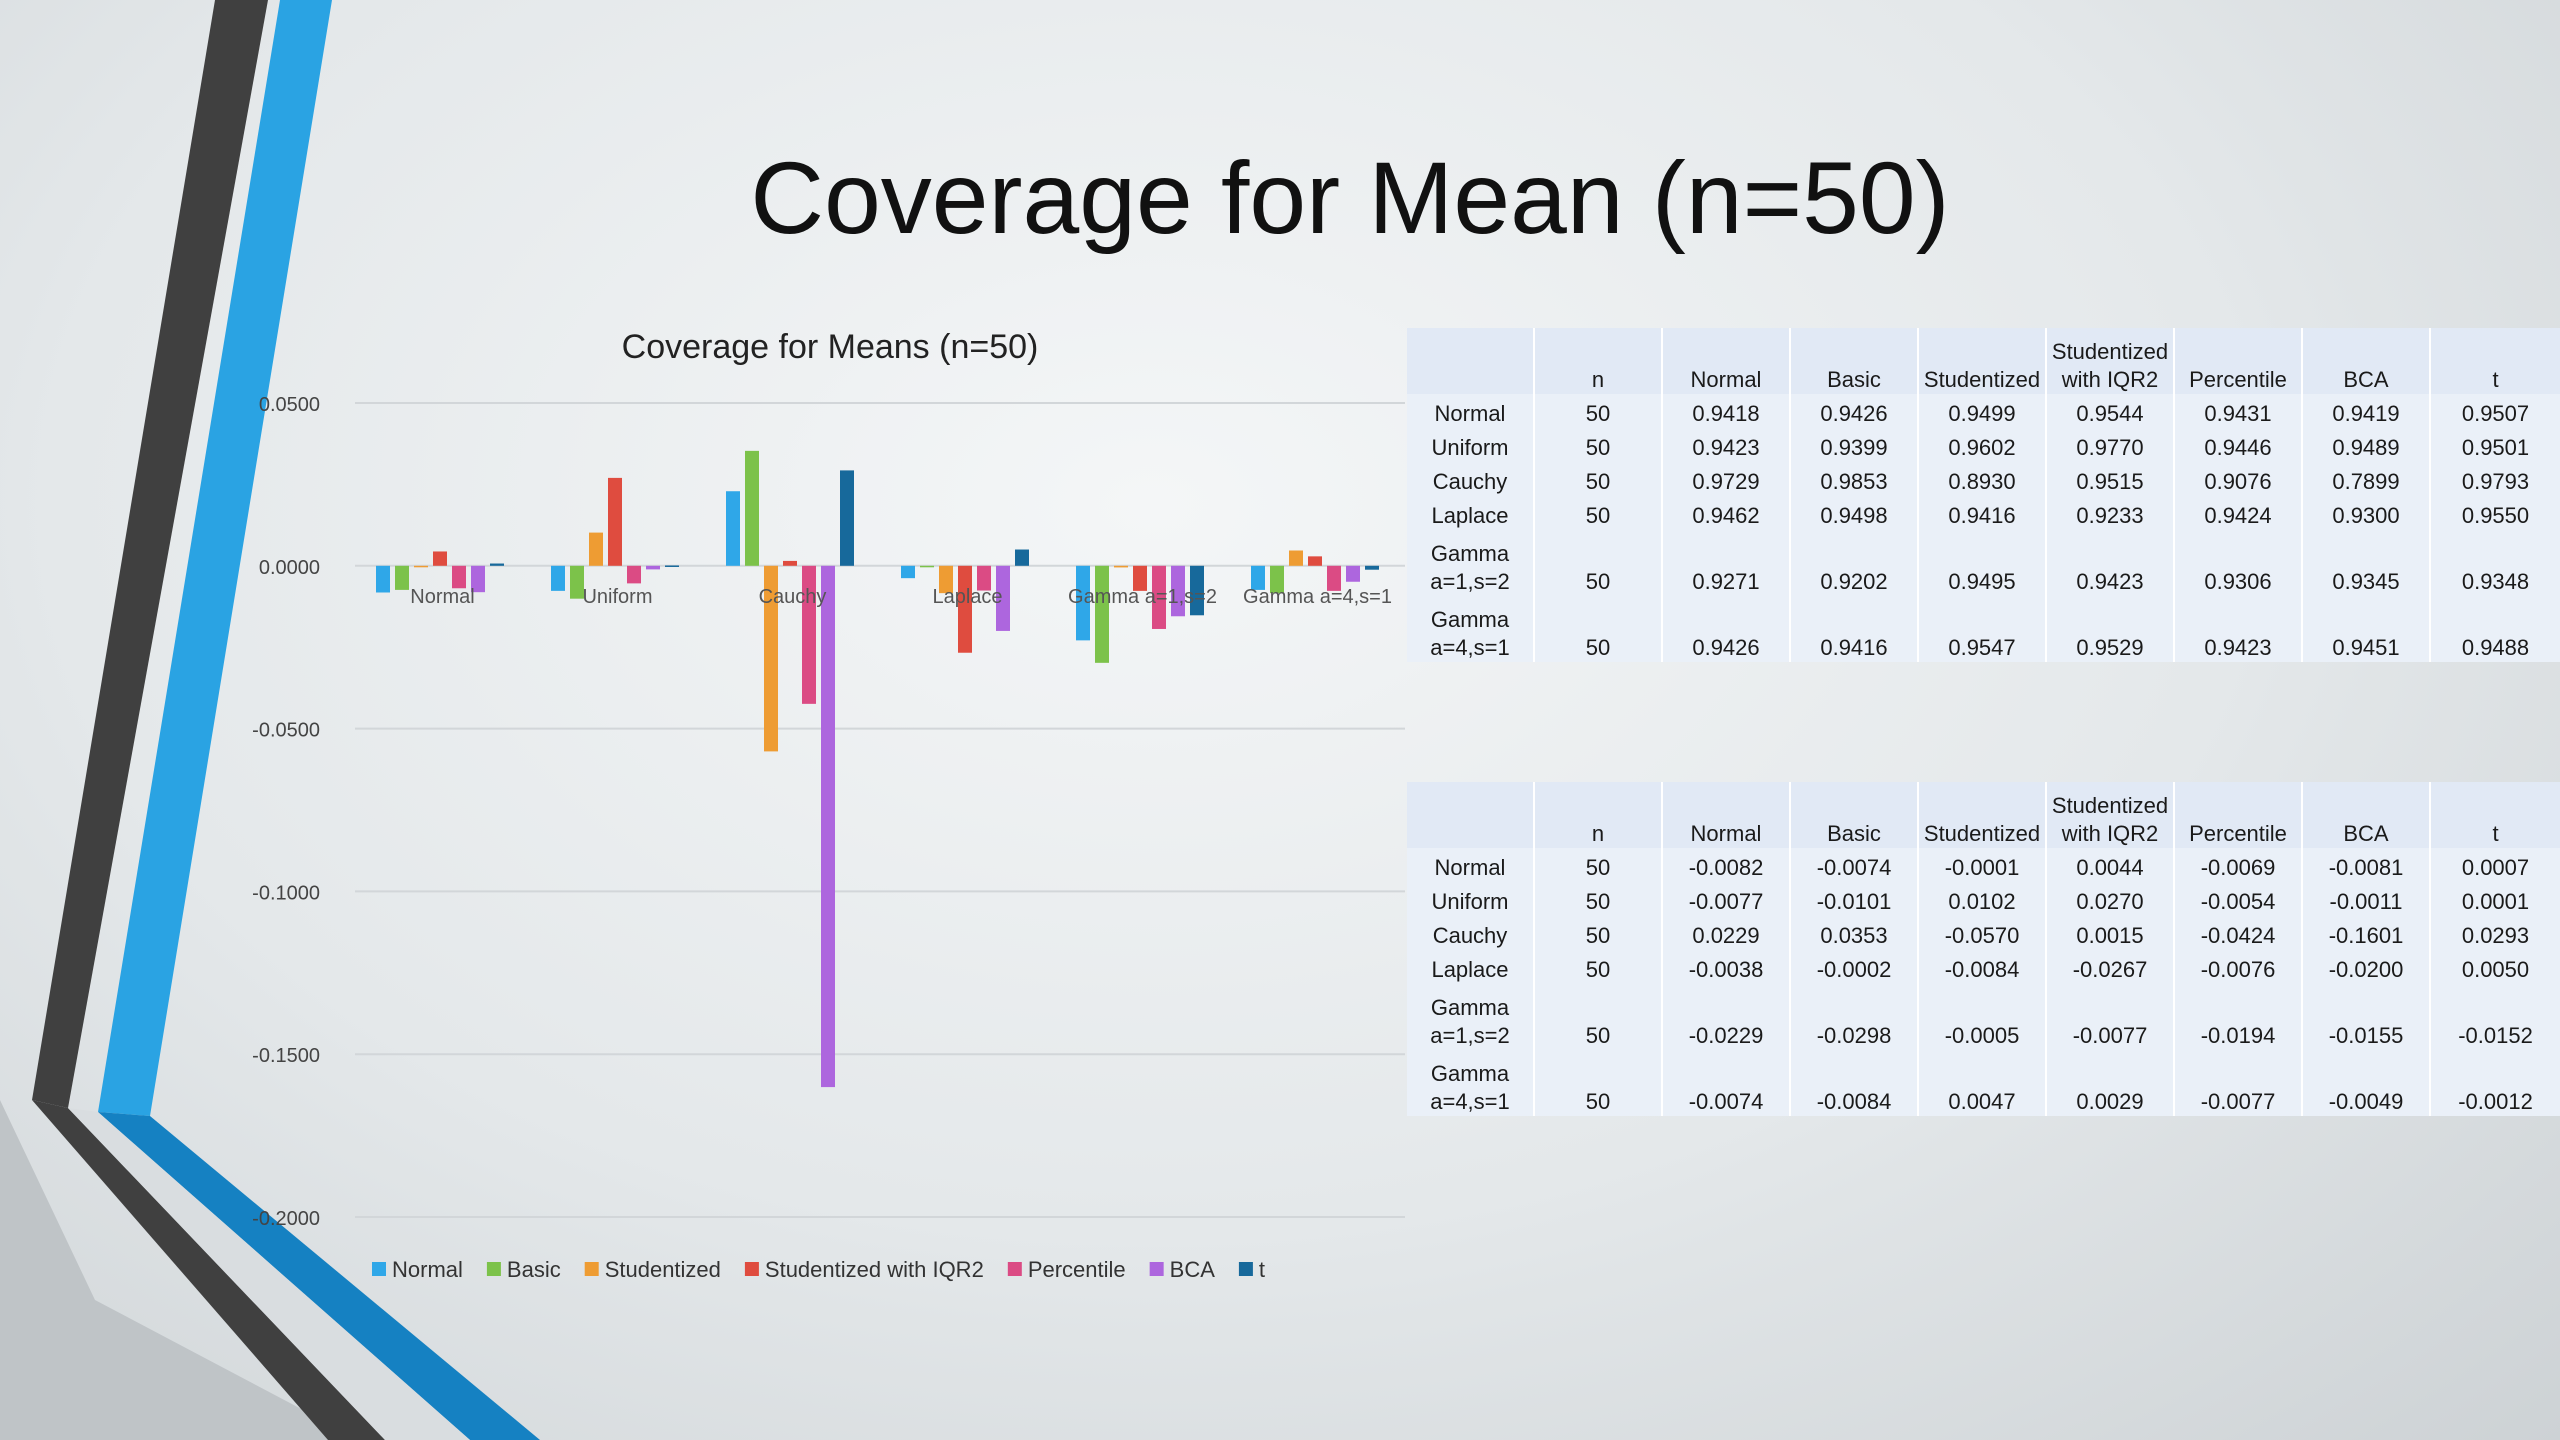 The height and width of the screenshot is (1440, 2560). What do you see at coordinates (2110, 1083) in the screenshot?
I see `table-cell: 0.0029` at bounding box center [2110, 1083].